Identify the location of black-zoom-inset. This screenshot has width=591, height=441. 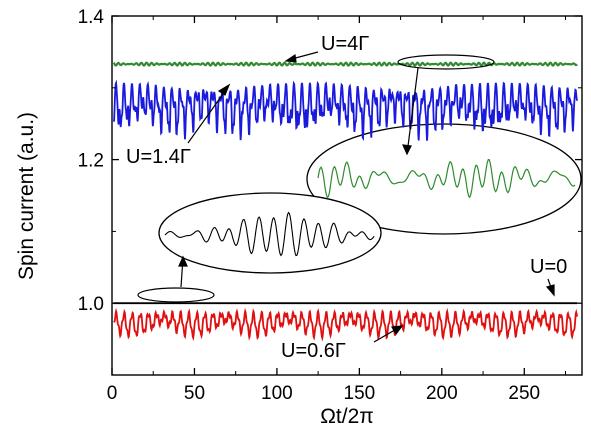
(270, 233).